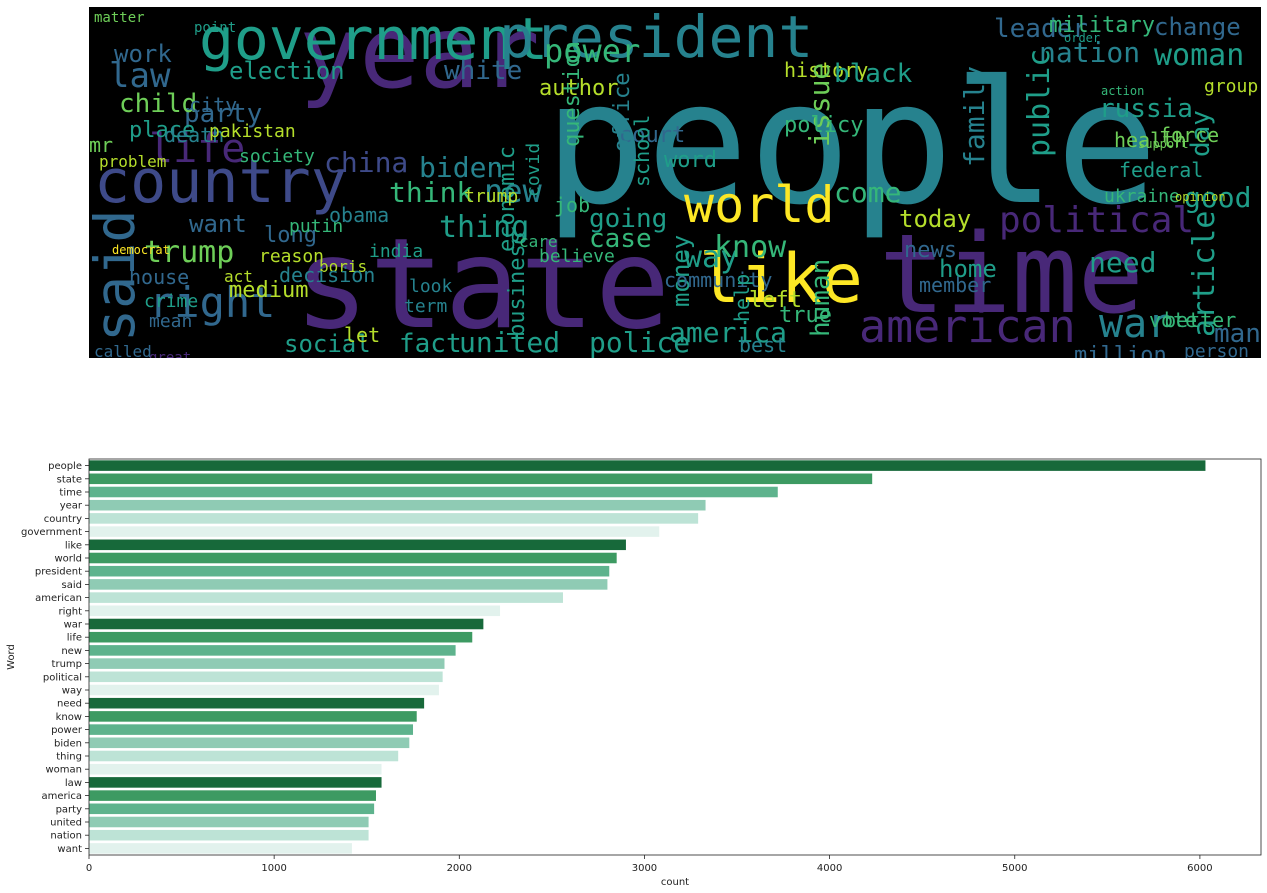 The width and height of the screenshot is (1267, 893). What do you see at coordinates (1231, 86) in the screenshot?
I see `word-cloud-word: group` at bounding box center [1231, 86].